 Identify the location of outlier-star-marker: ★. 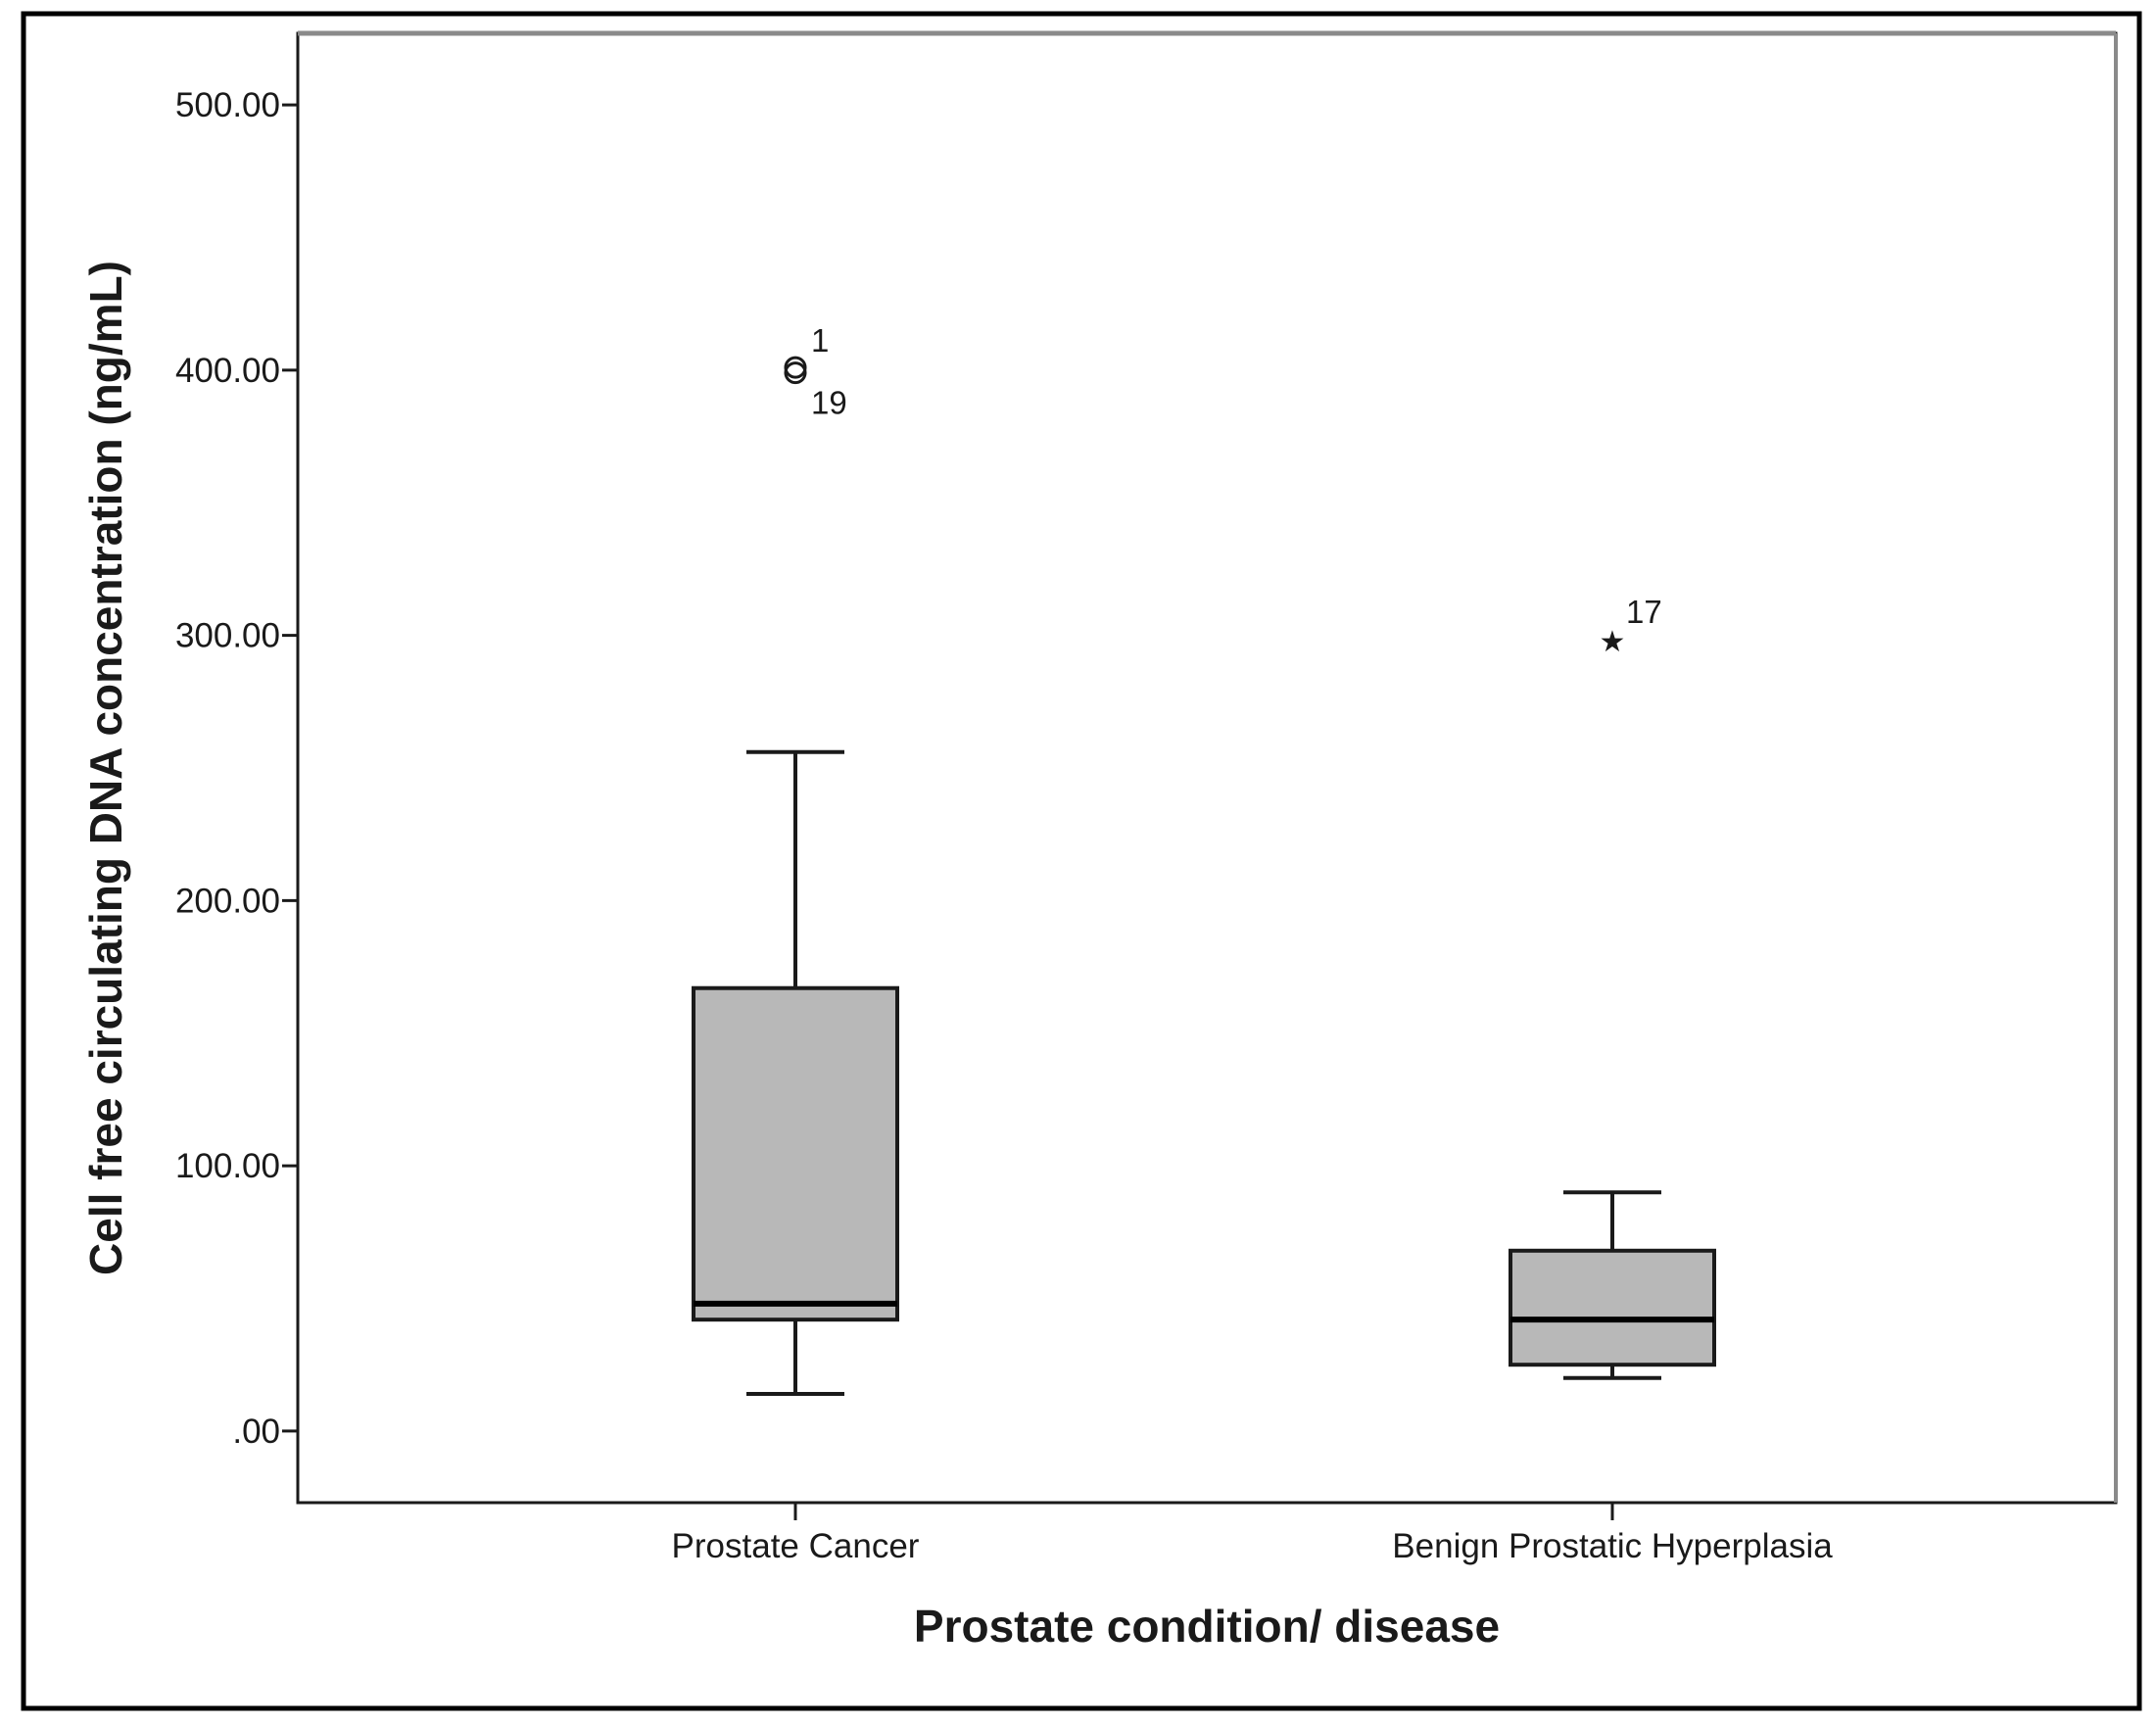
(1613, 642).